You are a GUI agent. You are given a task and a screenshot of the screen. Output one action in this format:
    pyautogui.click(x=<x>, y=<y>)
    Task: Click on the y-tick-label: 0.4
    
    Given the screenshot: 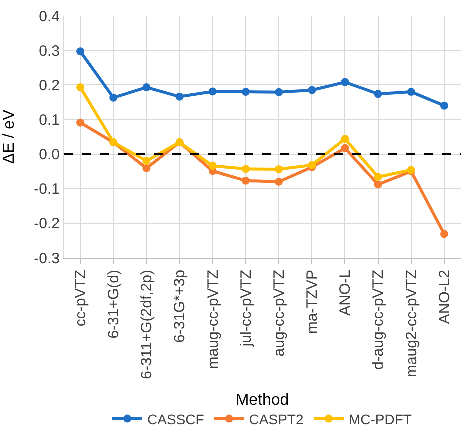 What is the action you would take?
    pyautogui.click(x=49, y=17)
    